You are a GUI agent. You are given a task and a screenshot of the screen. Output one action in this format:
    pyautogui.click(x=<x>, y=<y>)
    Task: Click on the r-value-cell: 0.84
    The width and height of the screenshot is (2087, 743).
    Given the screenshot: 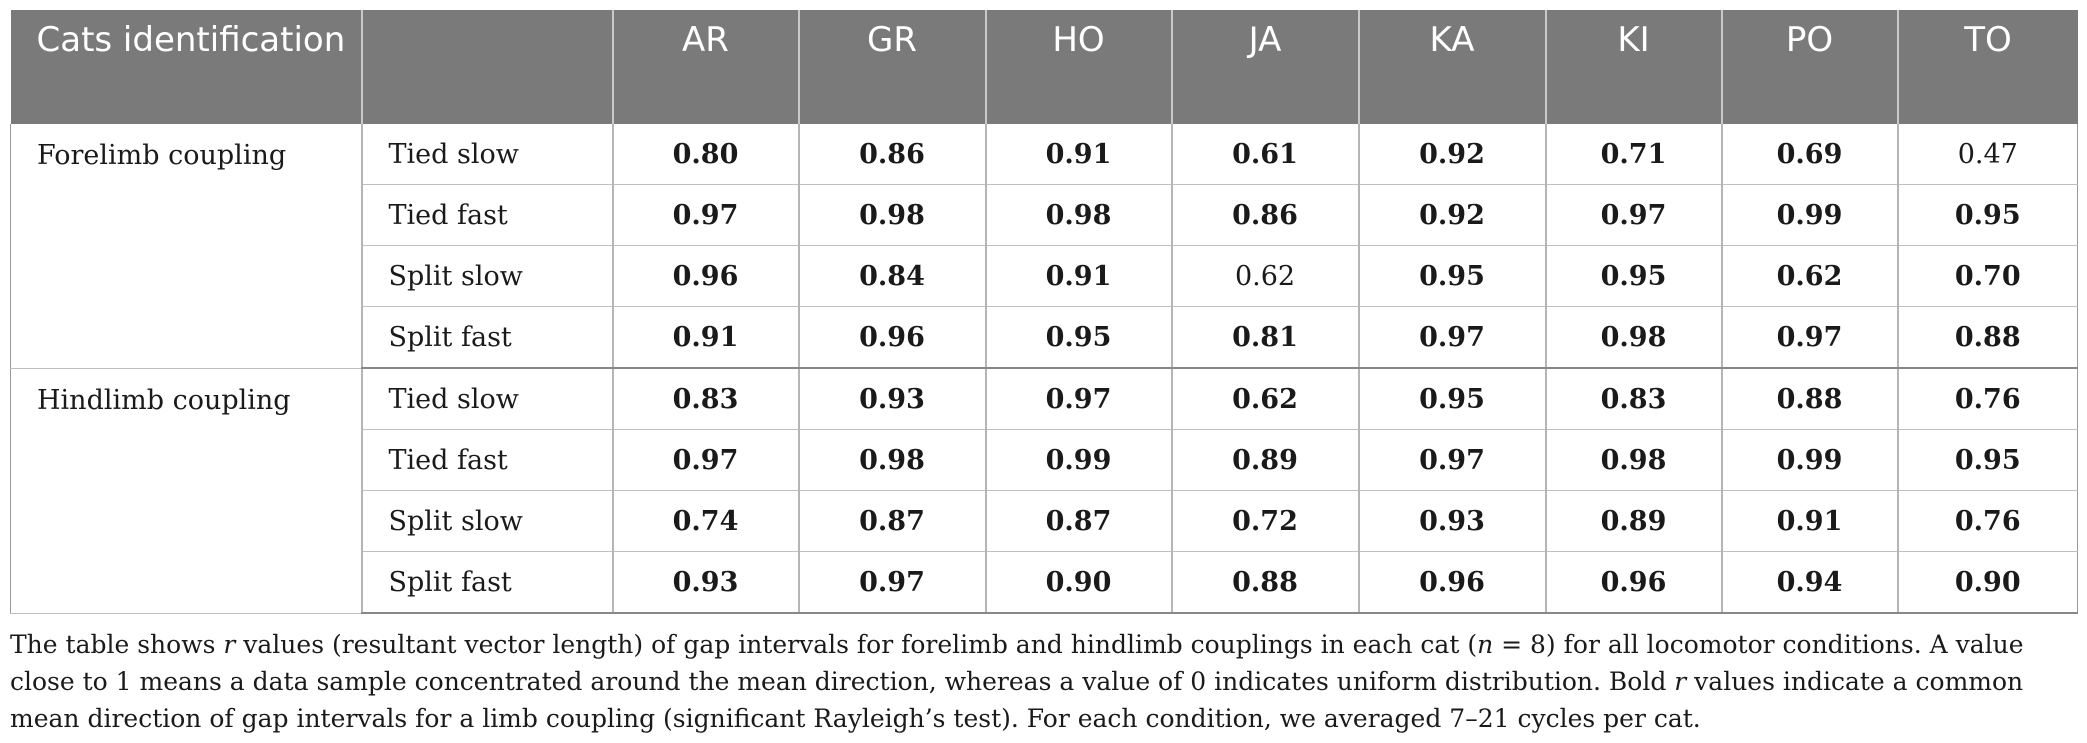 What is the action you would take?
    pyautogui.click(x=891, y=276)
    